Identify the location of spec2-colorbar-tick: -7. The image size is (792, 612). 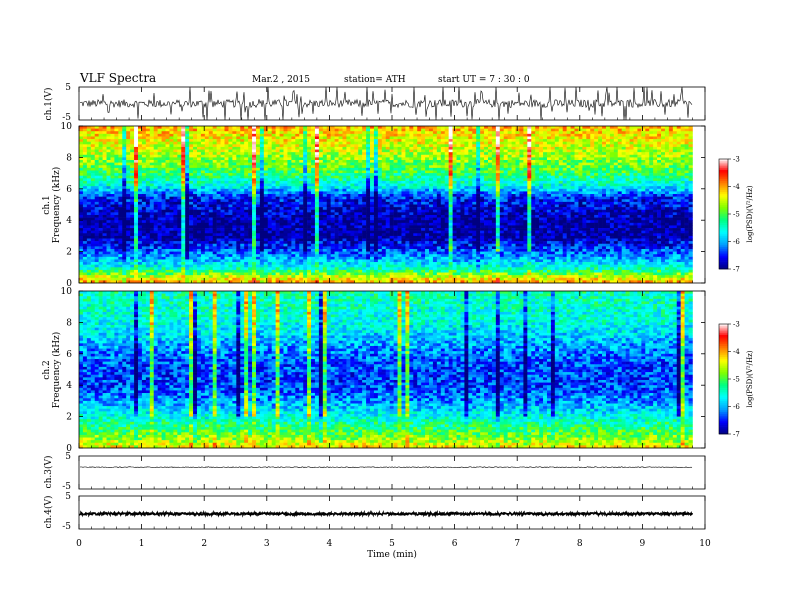
(736, 435).